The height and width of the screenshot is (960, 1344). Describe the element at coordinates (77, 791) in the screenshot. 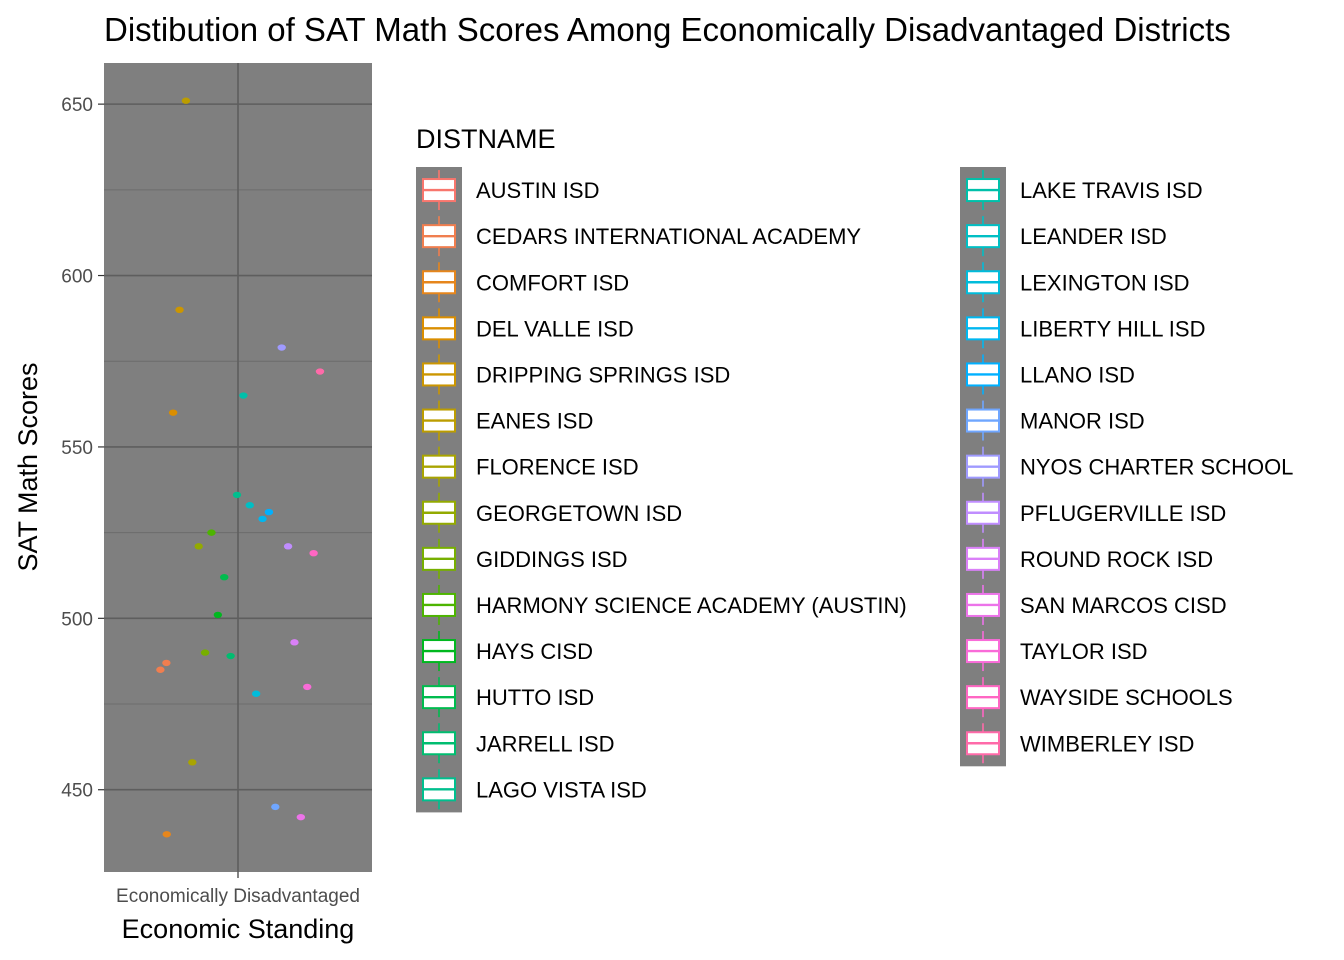

I see `y-tick-label: 450` at that location.